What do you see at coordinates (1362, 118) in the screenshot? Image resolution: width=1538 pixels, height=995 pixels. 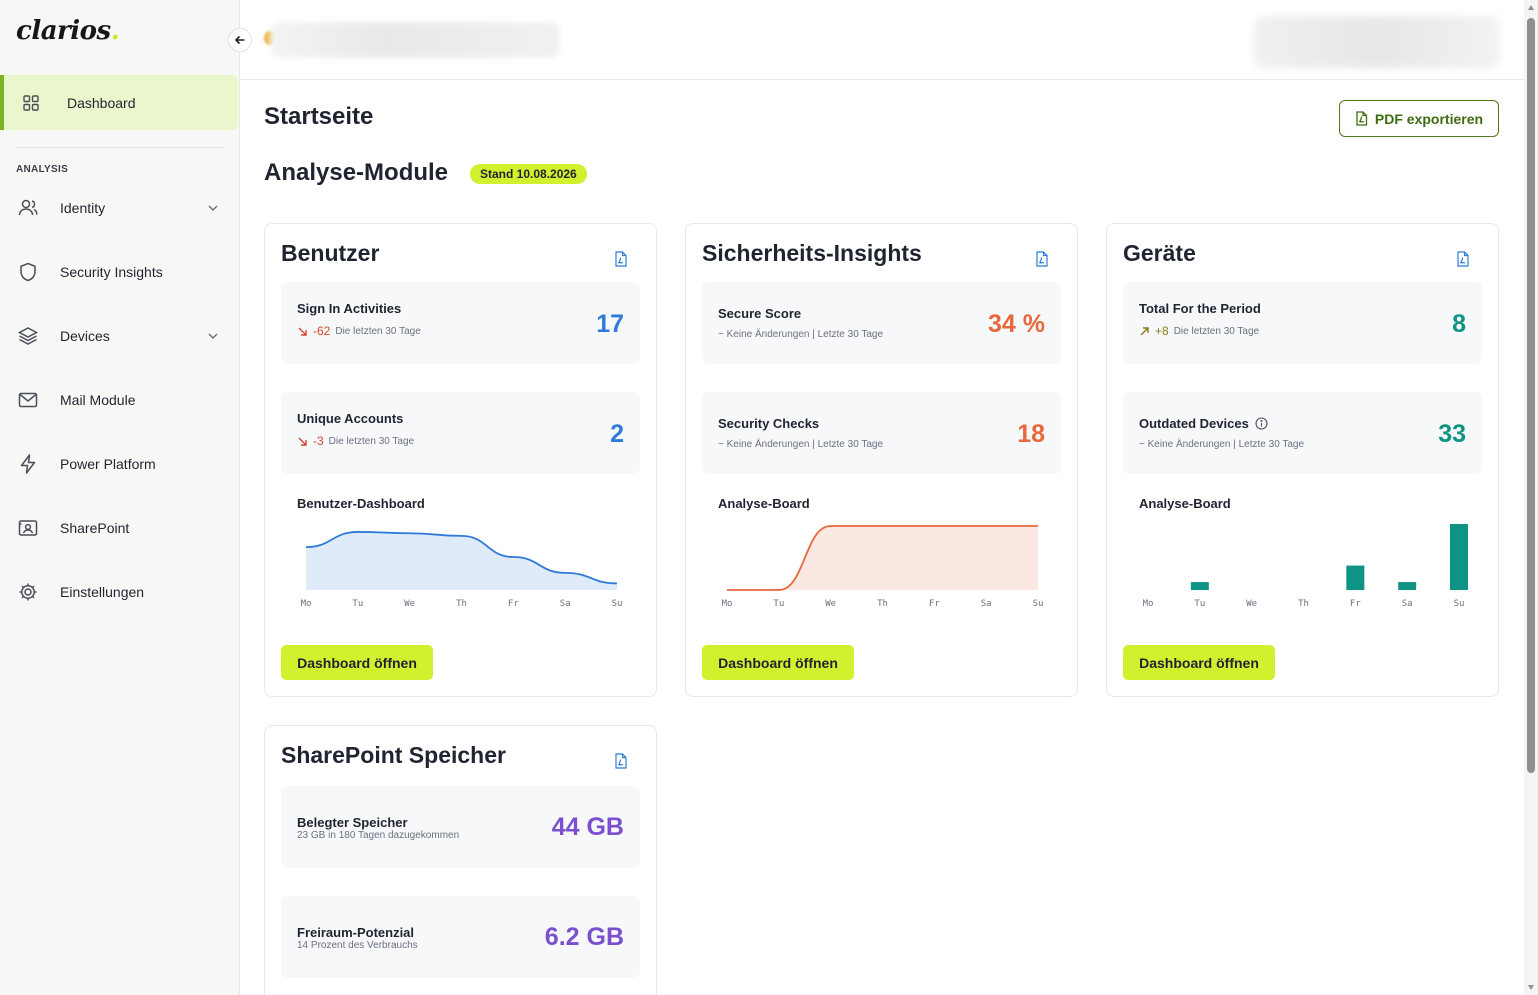 I see `pdf-file-icon` at bounding box center [1362, 118].